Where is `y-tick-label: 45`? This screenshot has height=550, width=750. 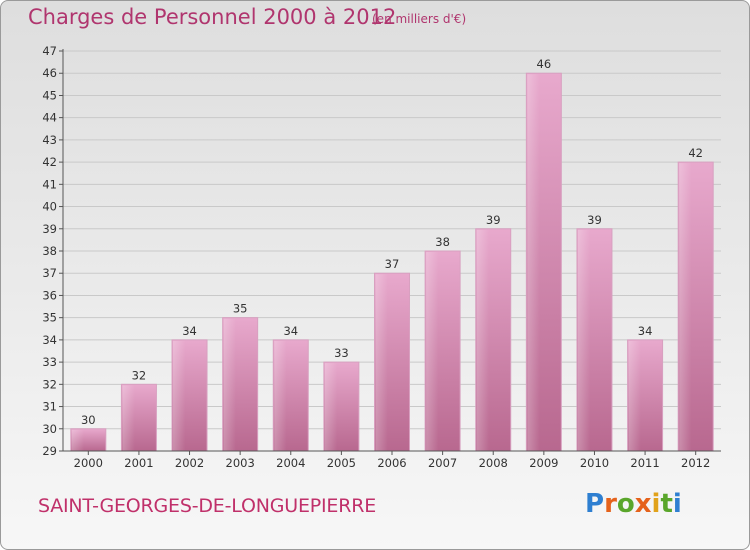 y-tick-label: 45 is located at coordinates (49, 95).